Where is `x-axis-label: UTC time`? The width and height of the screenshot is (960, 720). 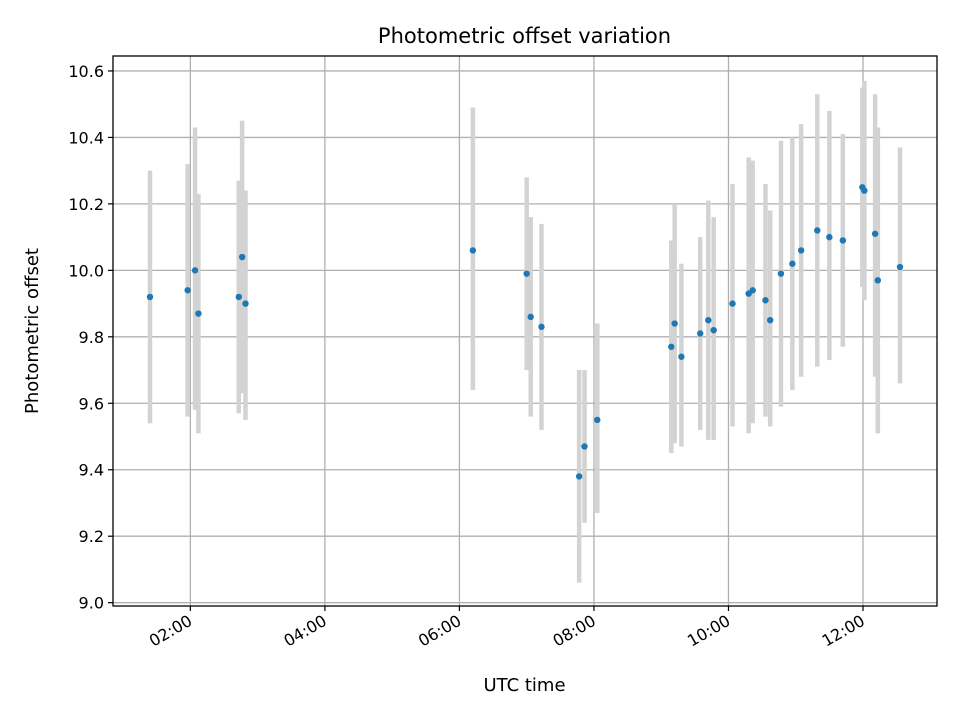 x-axis-label: UTC time is located at coordinates (524, 685).